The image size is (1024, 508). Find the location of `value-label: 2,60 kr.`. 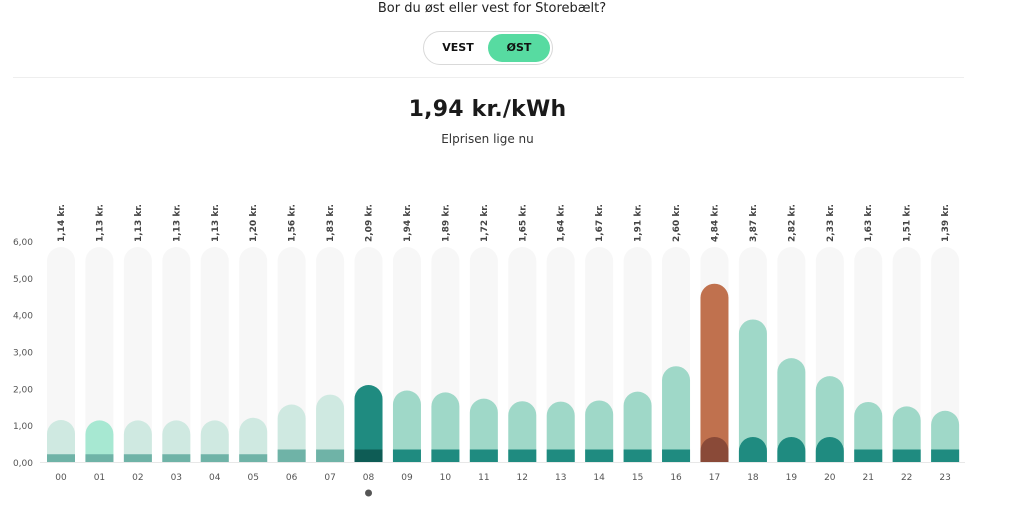

value-label: 2,60 kr. is located at coordinates (677, 223).